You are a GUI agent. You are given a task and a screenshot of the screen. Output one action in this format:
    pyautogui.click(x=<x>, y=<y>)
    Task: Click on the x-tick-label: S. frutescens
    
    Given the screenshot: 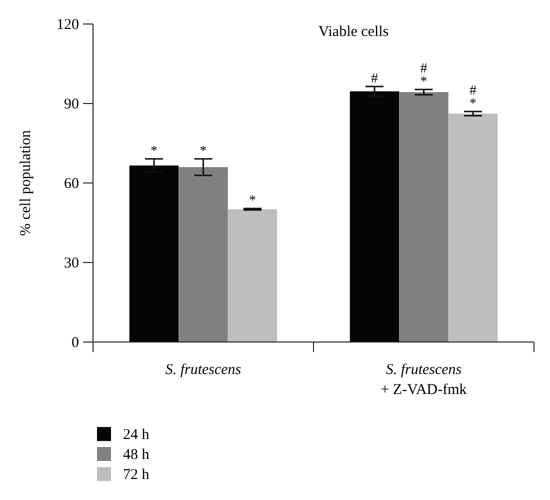 What is the action you would take?
    pyautogui.click(x=203, y=370)
    